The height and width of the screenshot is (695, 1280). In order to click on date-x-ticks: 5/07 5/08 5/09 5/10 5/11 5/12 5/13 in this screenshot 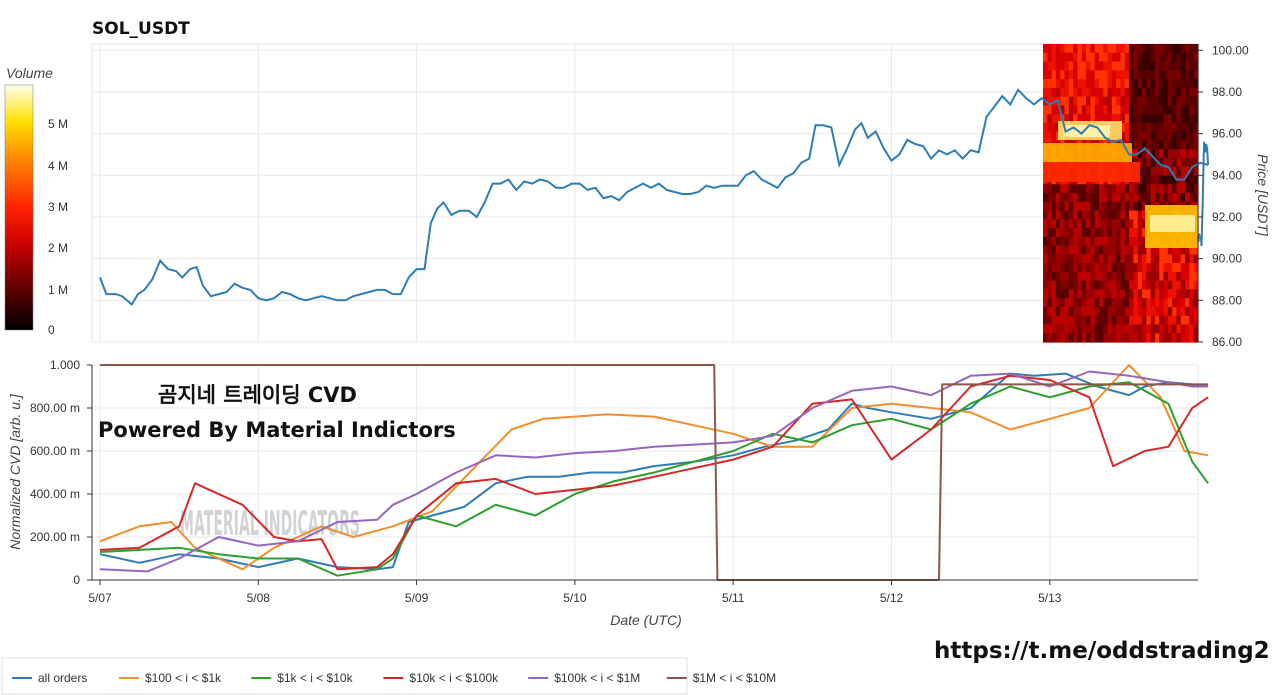, I will do `click(643, 592)`.